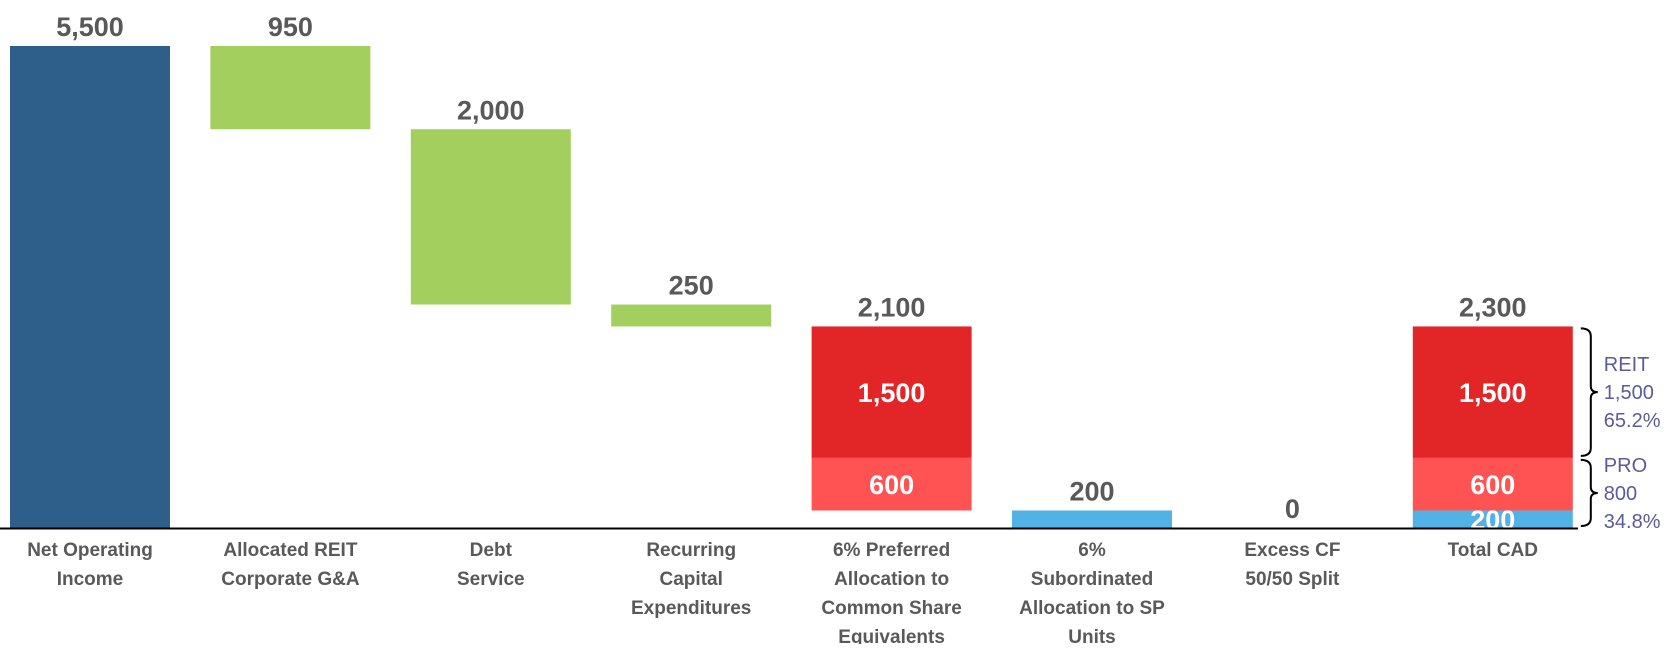 Image resolution: width=1674 pixels, height=649 pixels. I want to click on bar-7-segment-2-label: 1,500, so click(1493, 393).